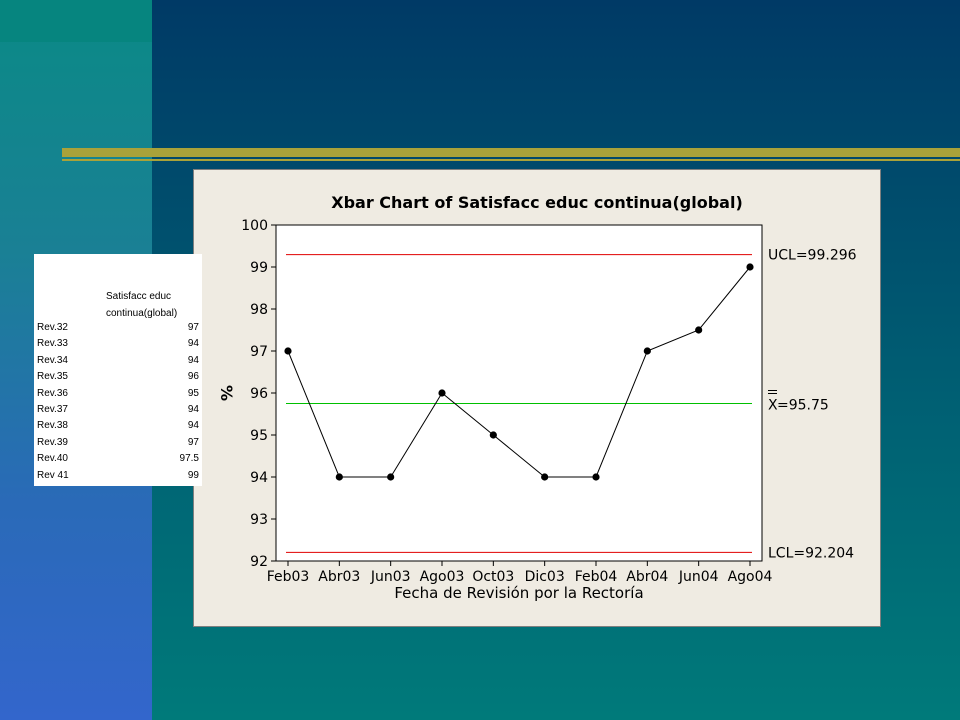 The height and width of the screenshot is (720, 960). I want to click on series-line, so click(519, 372).